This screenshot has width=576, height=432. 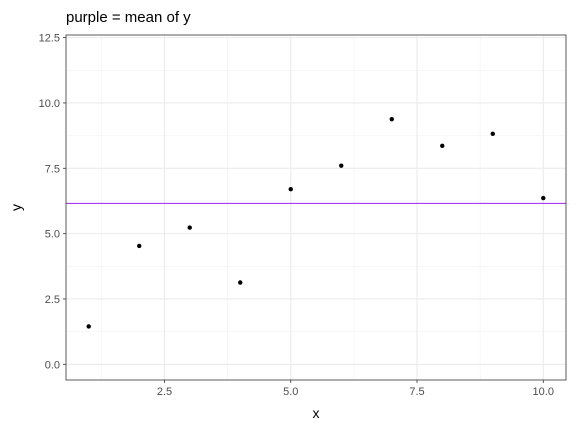 What do you see at coordinates (164, 392) in the screenshot?
I see `x-tick-label: 2.5` at bounding box center [164, 392].